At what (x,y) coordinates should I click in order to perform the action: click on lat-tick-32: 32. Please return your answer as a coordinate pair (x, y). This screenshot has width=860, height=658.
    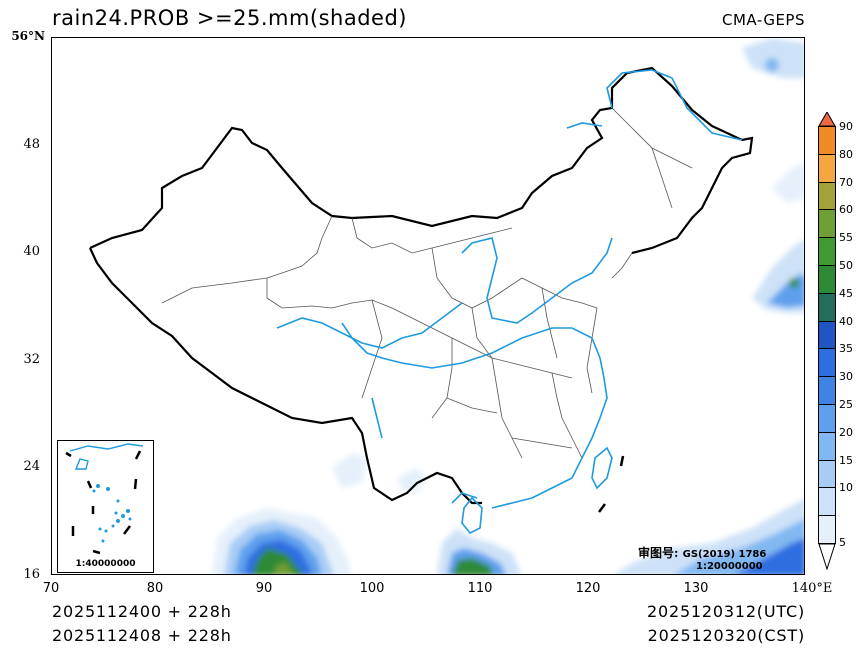
    Looking at the image, I should click on (31, 359).